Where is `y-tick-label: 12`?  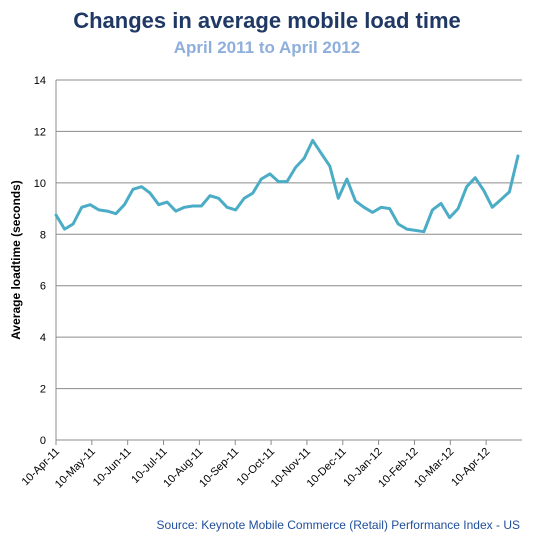 y-tick-label: 12 is located at coordinates (40, 132).